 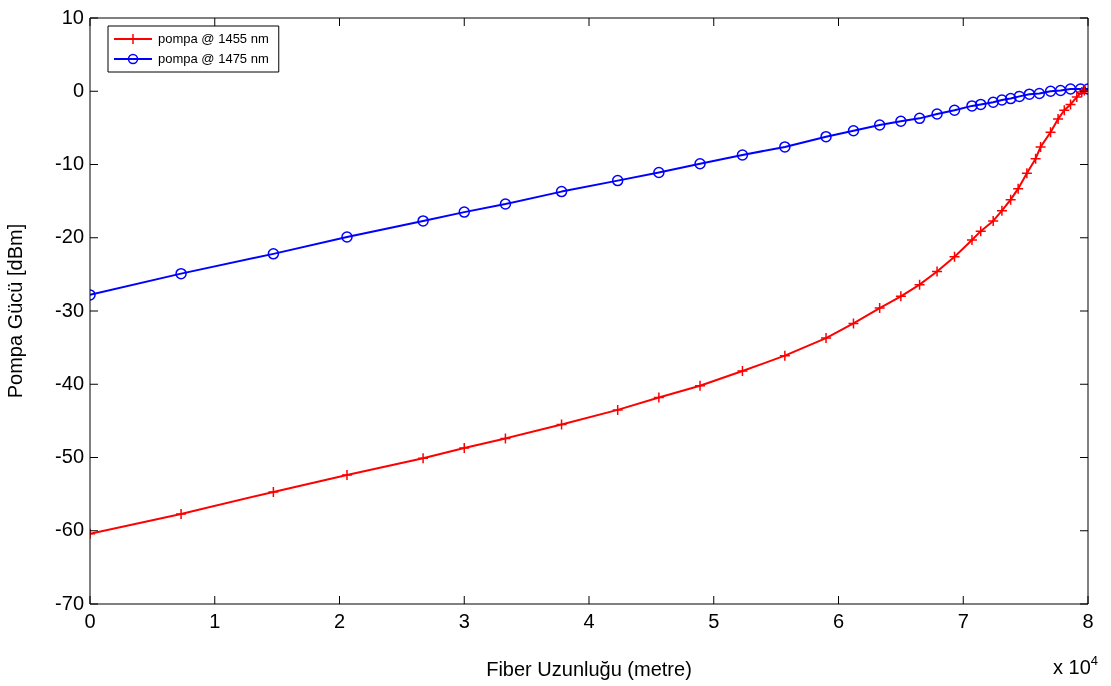 What do you see at coordinates (69, 602) in the screenshot?
I see `y-tick-label: -70` at bounding box center [69, 602].